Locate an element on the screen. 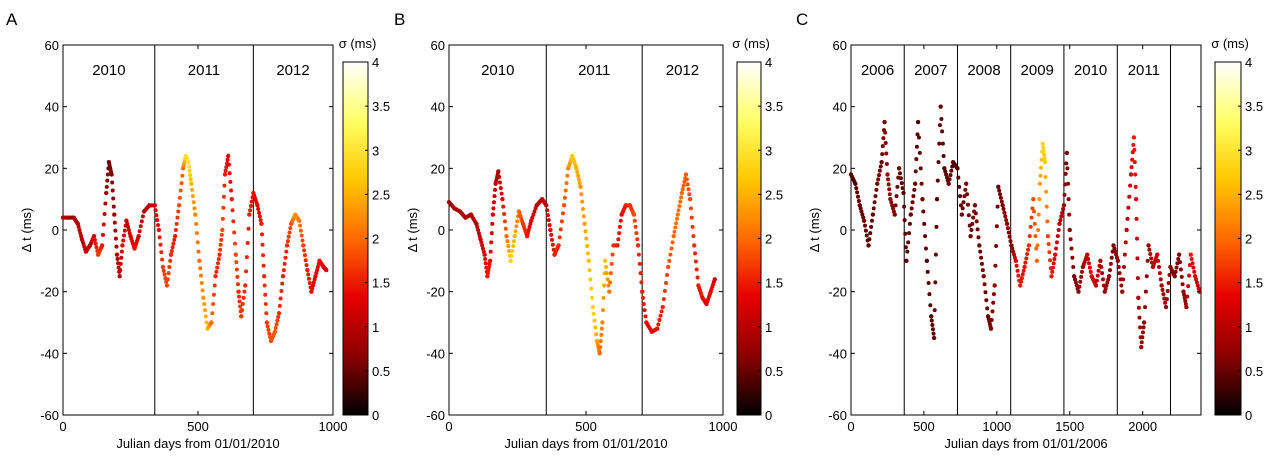 This screenshot has height=463, width=1279. y-tick-label: 20 is located at coordinates (840, 168).